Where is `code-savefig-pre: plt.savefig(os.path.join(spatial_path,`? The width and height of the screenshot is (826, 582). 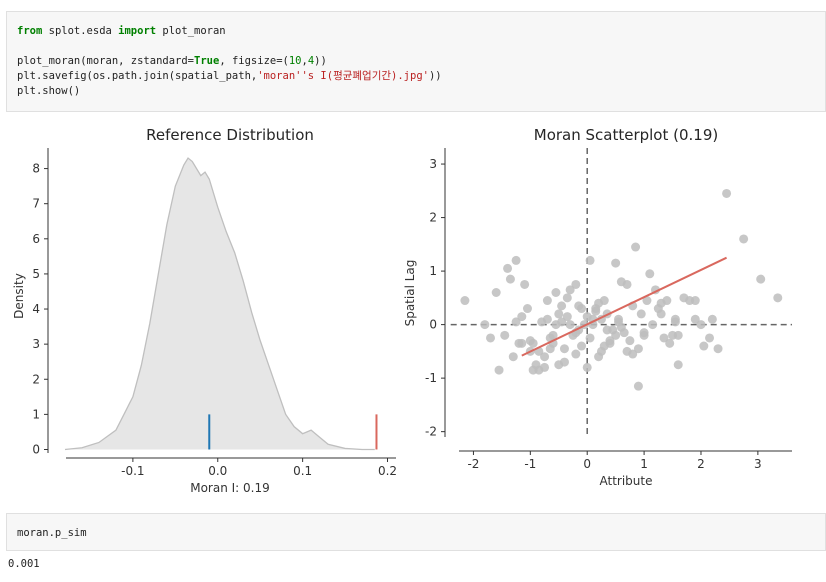 code-savefig-pre: plt.savefig(os.path.join(spatial_path, is located at coordinates (137, 76).